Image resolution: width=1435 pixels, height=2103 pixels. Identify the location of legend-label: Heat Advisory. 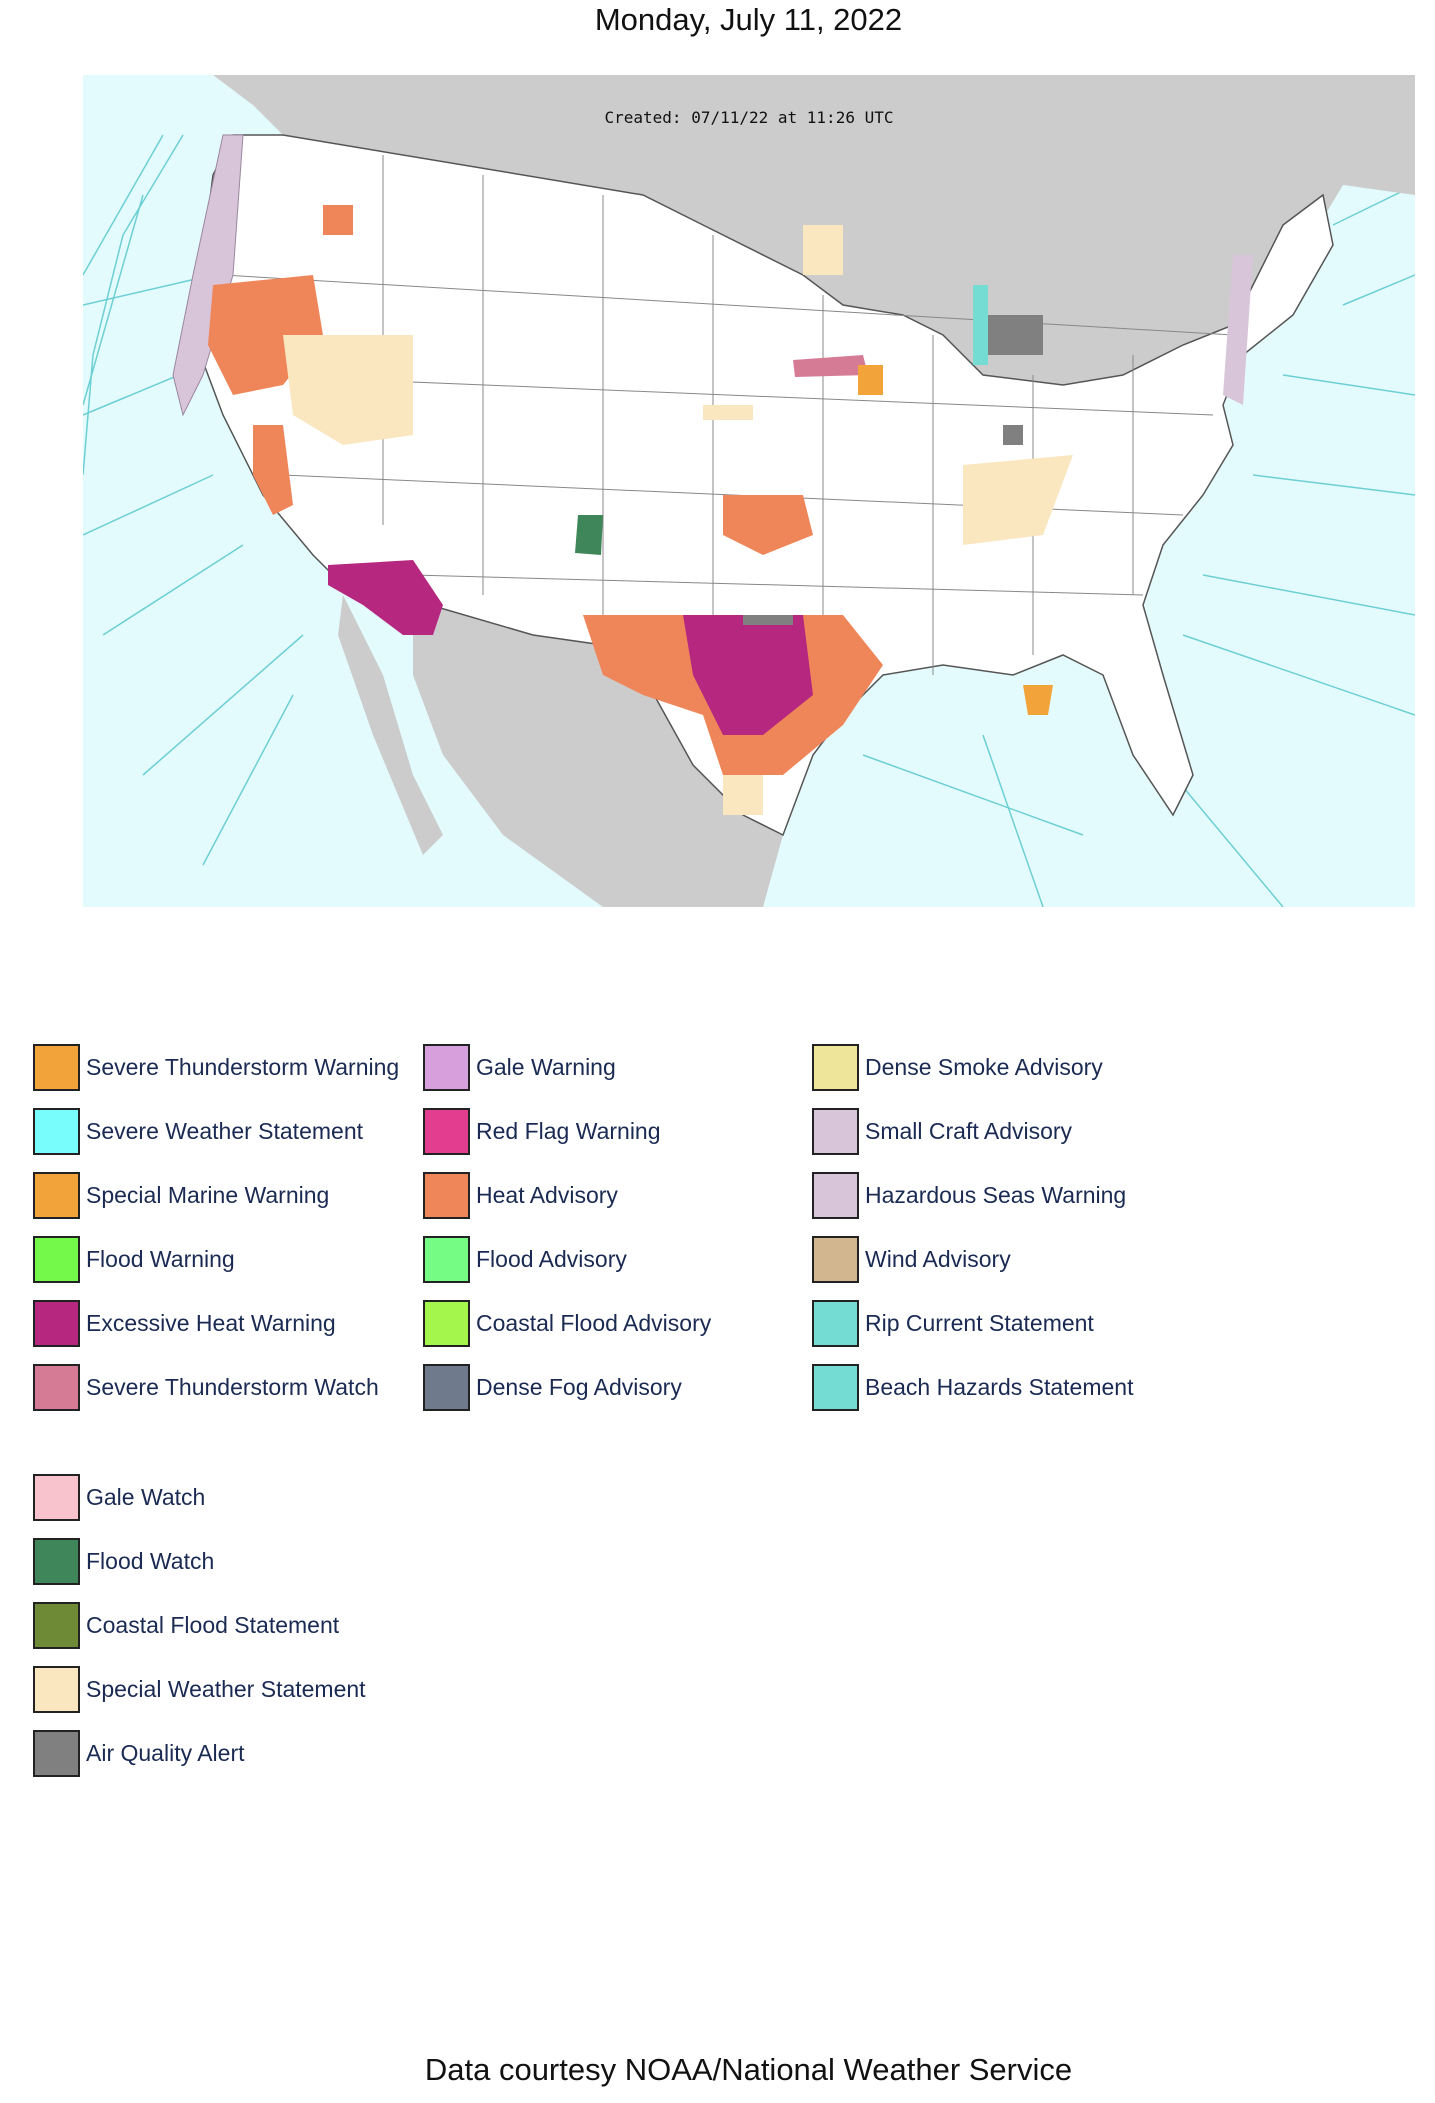
(547, 1194).